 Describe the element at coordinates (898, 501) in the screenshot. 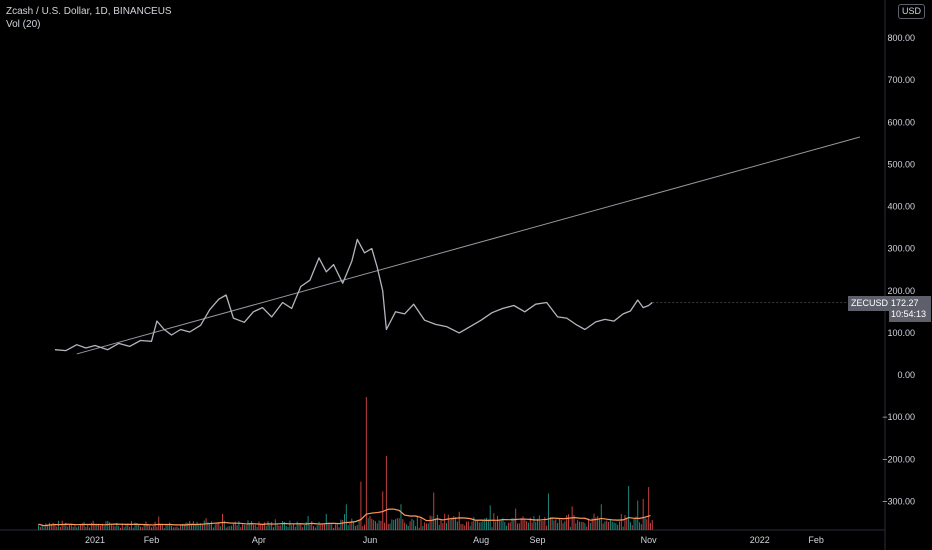

I see `y-tick-label: −300.00` at that location.